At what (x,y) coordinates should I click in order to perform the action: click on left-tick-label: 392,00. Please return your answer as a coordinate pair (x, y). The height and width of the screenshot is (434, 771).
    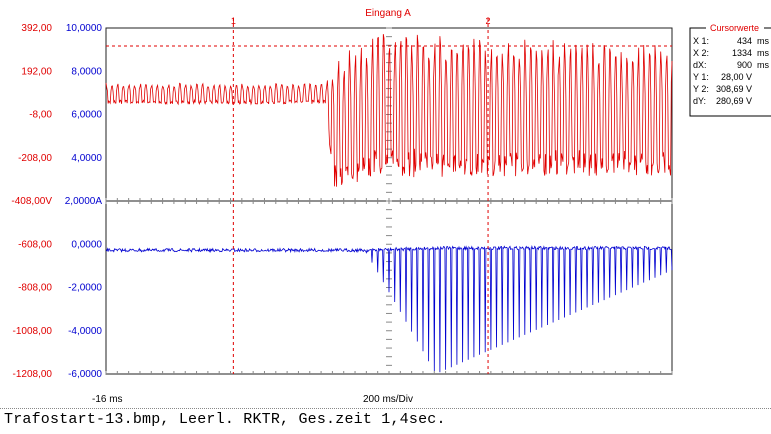
    Looking at the image, I should click on (36, 28).